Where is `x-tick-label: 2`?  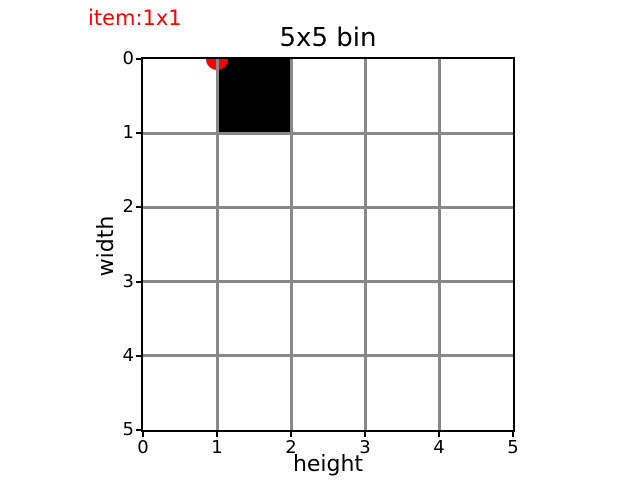 x-tick-label: 2 is located at coordinates (291, 447).